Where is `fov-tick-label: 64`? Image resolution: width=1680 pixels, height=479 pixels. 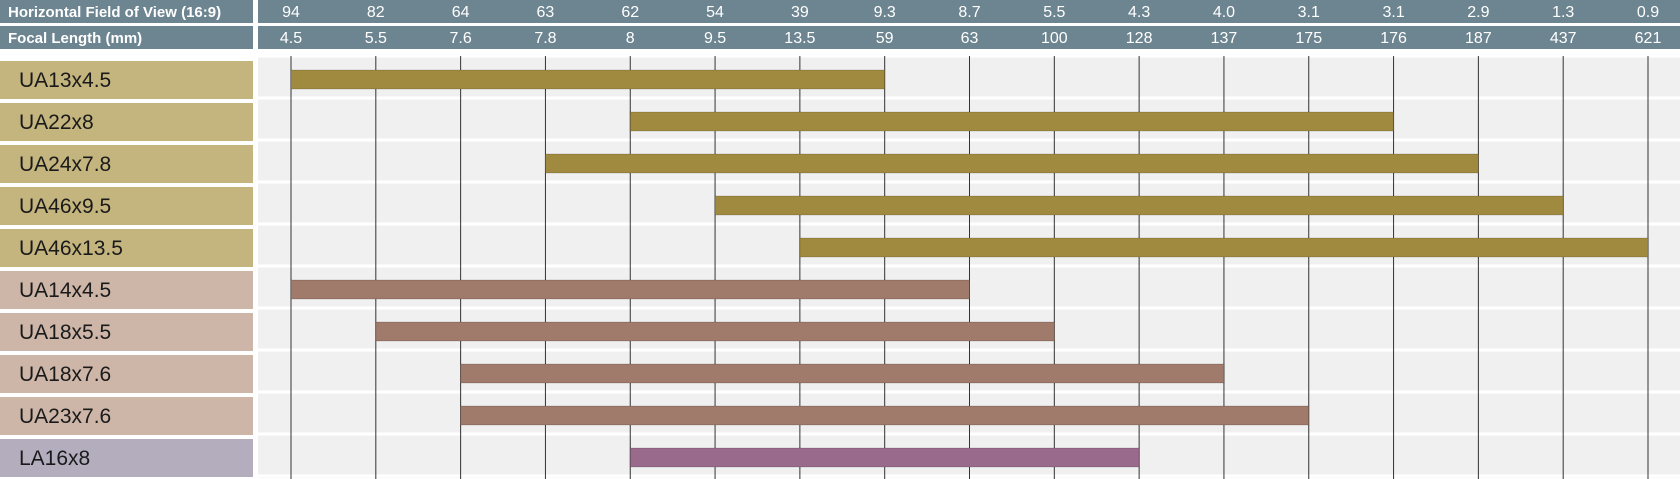 fov-tick-label: 64 is located at coordinates (461, 12).